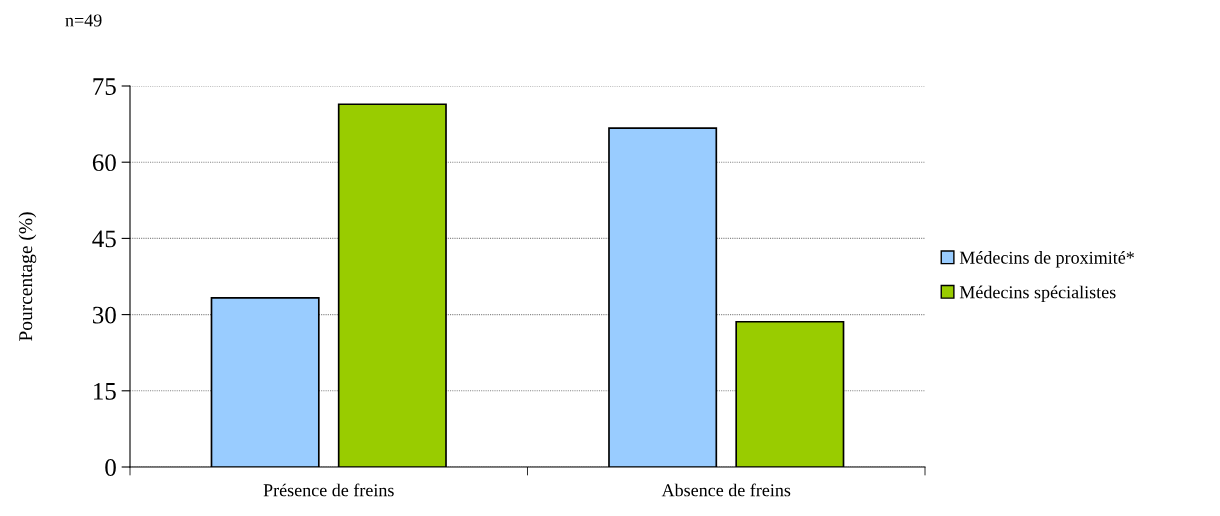  I want to click on x-tick-label: Absence de freins, so click(726, 490).